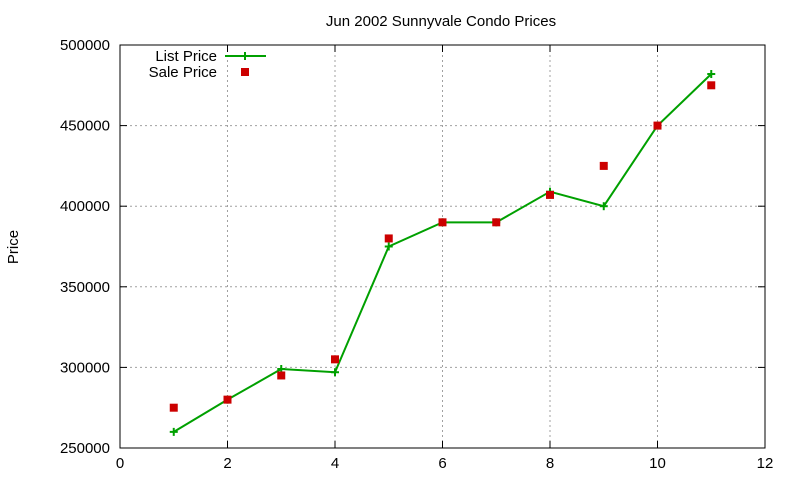 The width and height of the screenshot is (800, 485). I want to click on y-tick-label: 400000, so click(85, 206).